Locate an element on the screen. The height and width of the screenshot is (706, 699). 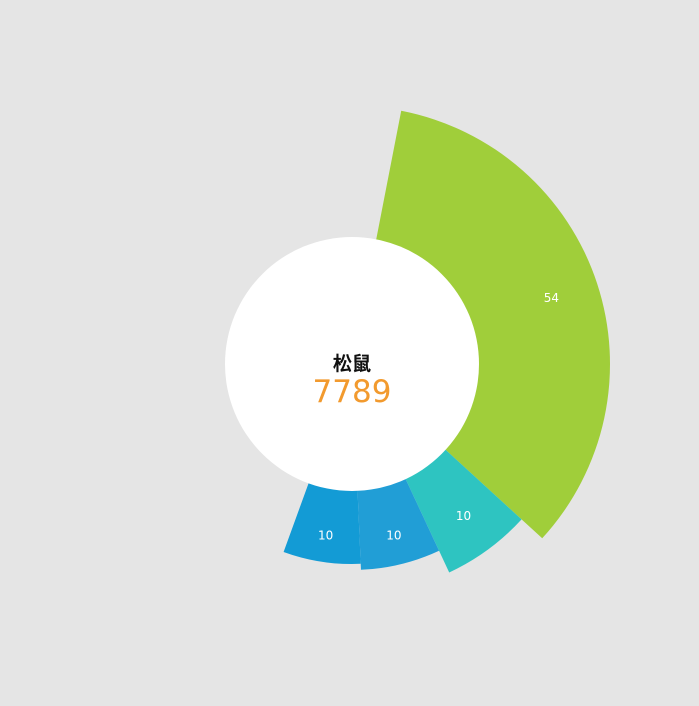
center-circle is located at coordinates (352, 364).